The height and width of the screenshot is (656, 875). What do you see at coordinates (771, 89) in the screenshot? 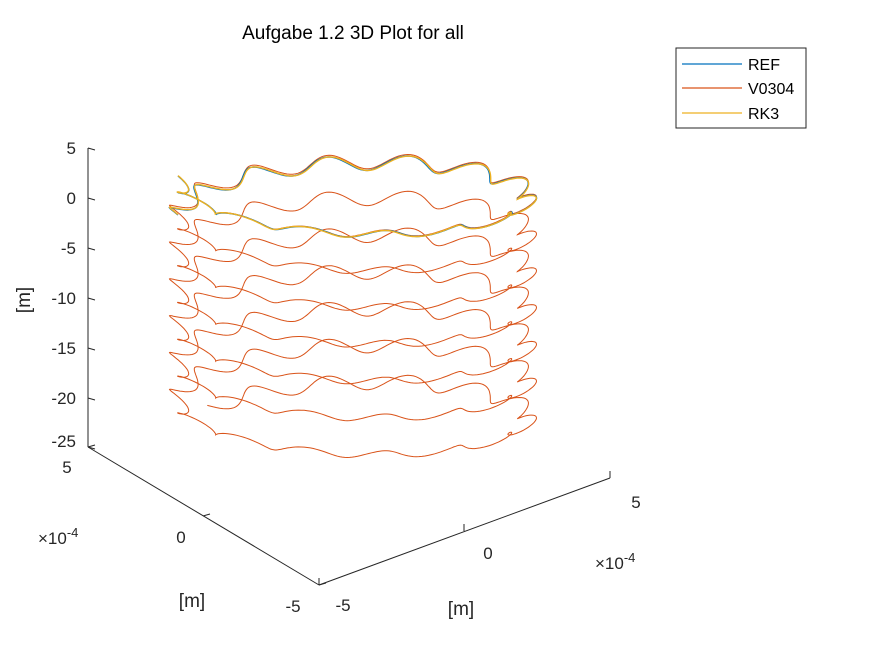
I see `legend-entry-v0304: V0304` at bounding box center [771, 89].